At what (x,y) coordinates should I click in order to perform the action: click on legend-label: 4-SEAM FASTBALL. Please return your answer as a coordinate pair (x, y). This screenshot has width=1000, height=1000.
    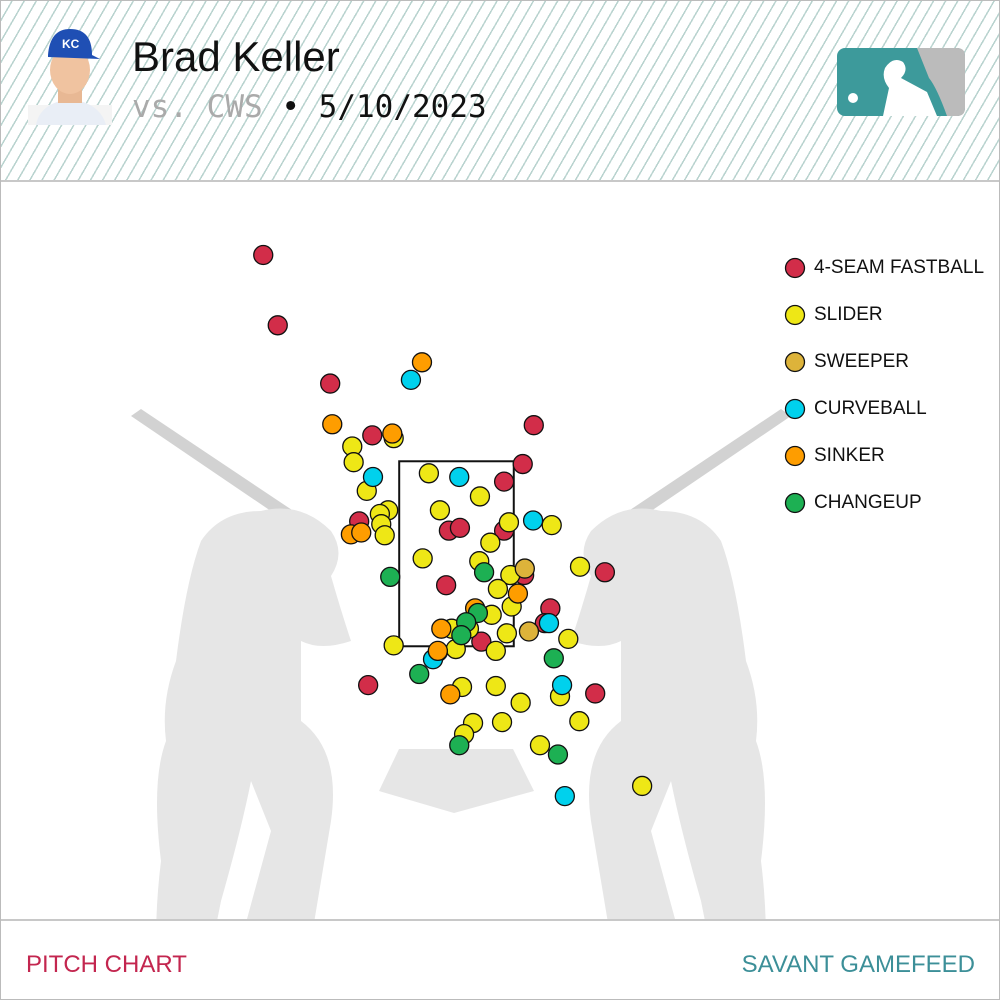
    Looking at the image, I should click on (899, 267).